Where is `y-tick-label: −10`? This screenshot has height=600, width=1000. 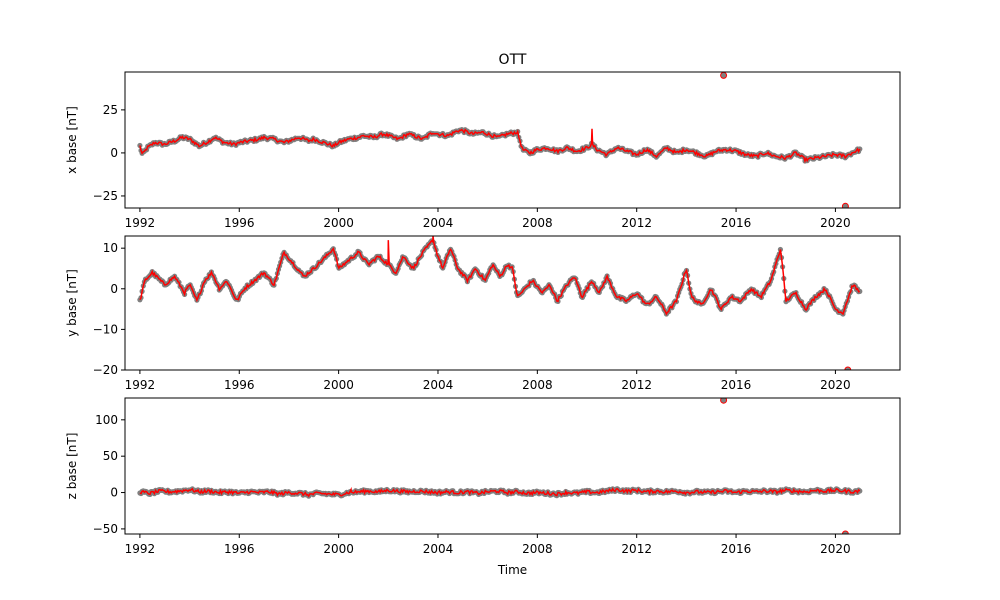 y-tick-label: −10 is located at coordinates (105, 329).